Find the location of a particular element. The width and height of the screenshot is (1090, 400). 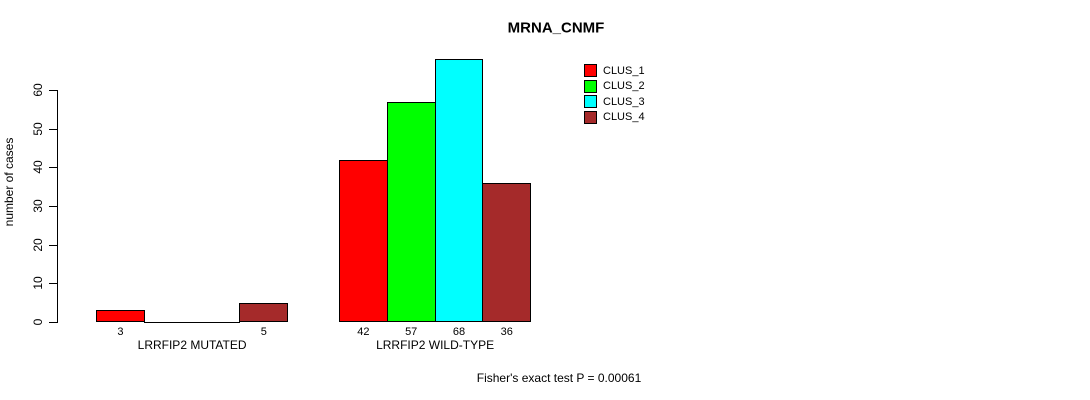

x-category-label: LRRFIP2 WILD-TYPE is located at coordinates (435, 345).